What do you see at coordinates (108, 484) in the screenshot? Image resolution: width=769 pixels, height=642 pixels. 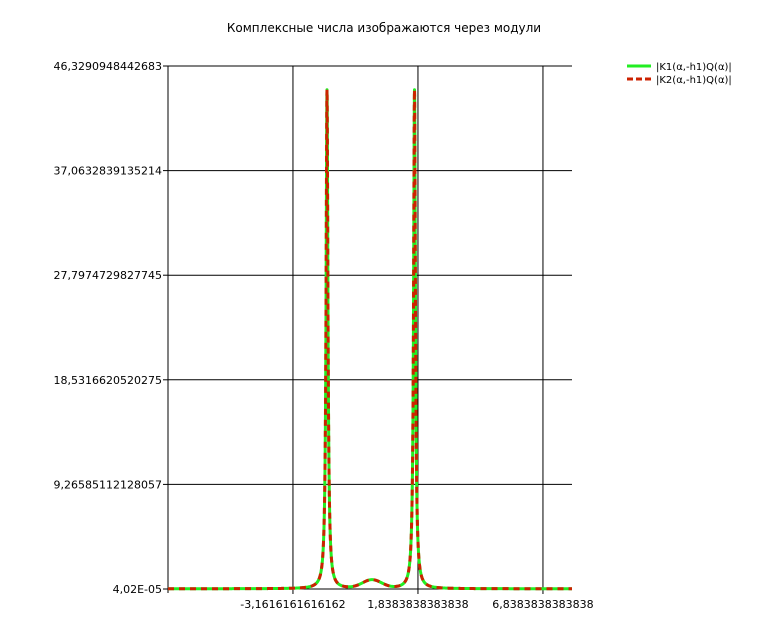 I see `y-tick-label: 9,26585112128057` at bounding box center [108, 484].